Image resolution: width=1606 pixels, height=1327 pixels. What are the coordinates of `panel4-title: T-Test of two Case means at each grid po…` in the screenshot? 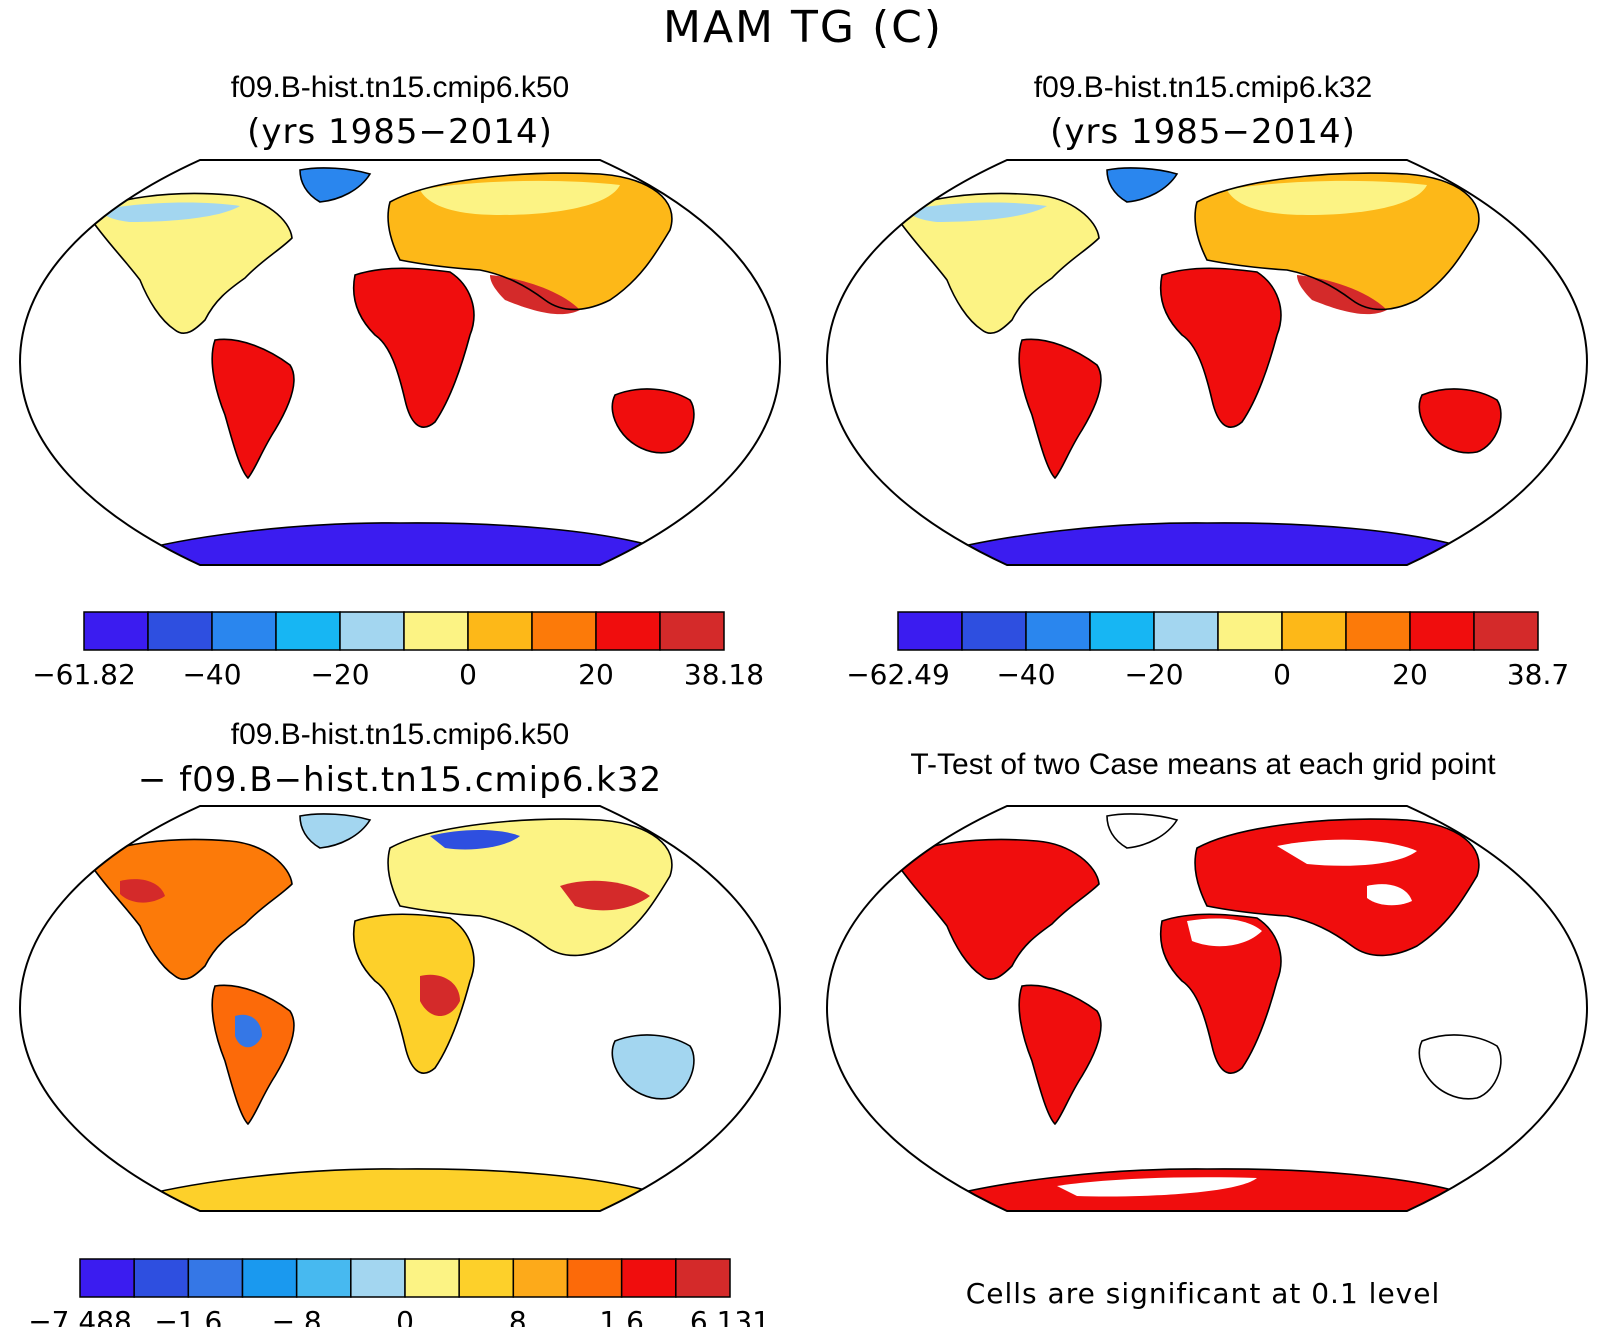 It's located at (1203, 764).